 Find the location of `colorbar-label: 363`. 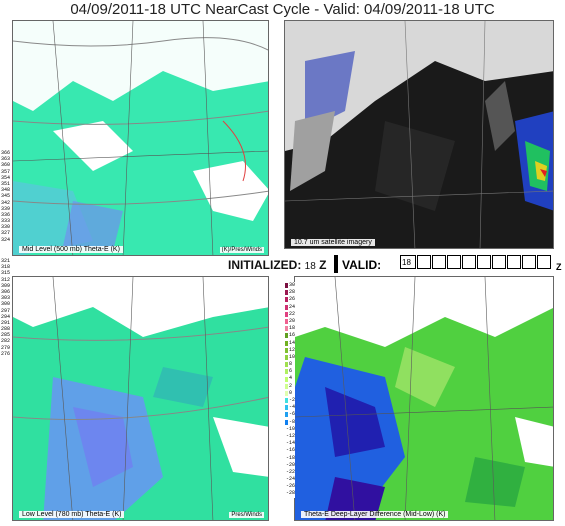

colorbar-label: 363 is located at coordinates (6, 159).